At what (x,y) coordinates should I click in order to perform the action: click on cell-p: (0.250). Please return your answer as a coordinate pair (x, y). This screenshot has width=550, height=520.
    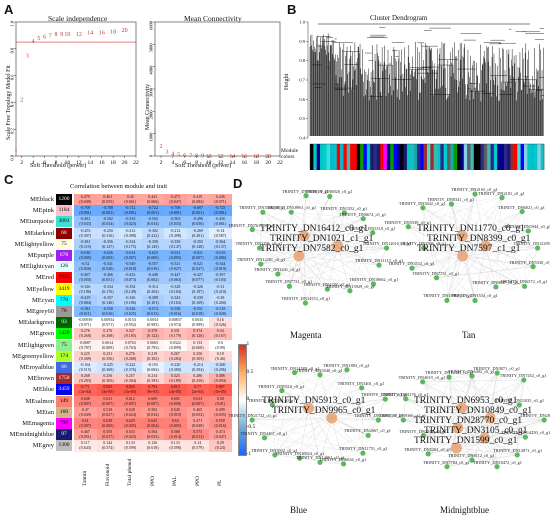
    Looking at the image, I should click on (197, 381).